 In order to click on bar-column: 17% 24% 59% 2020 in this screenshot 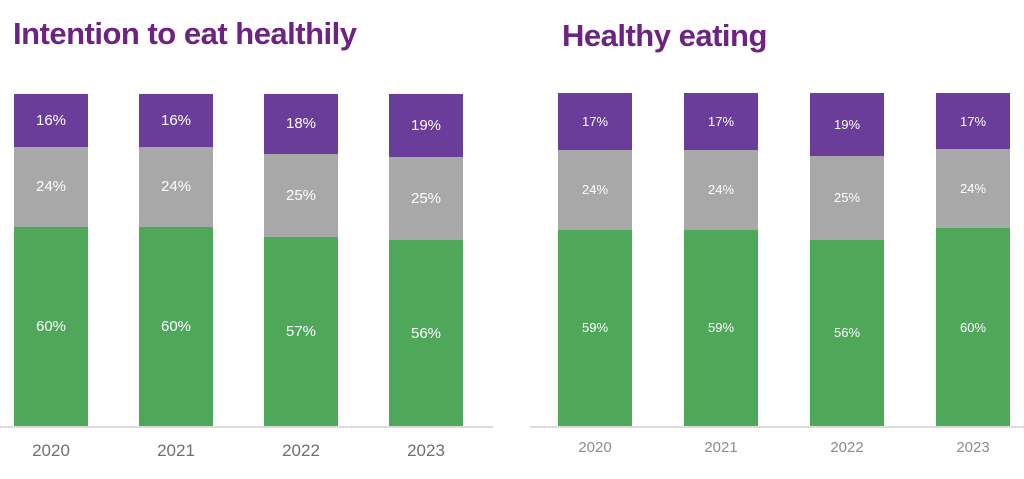, I will do `click(595, 274)`.